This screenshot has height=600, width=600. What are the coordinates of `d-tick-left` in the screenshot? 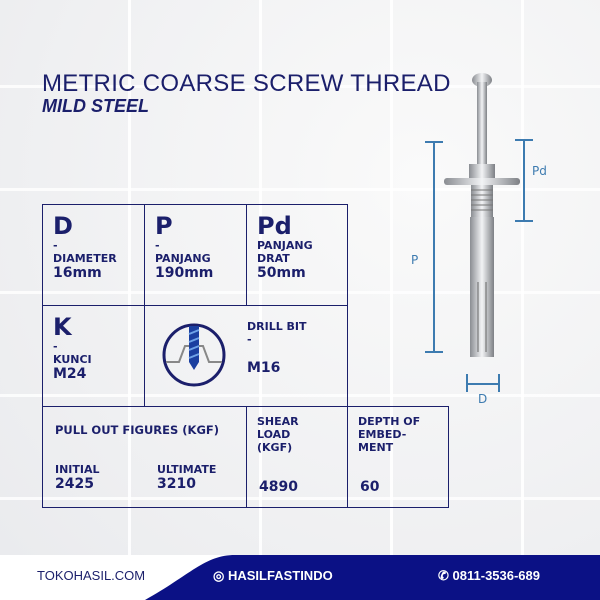 It's located at (467, 383).